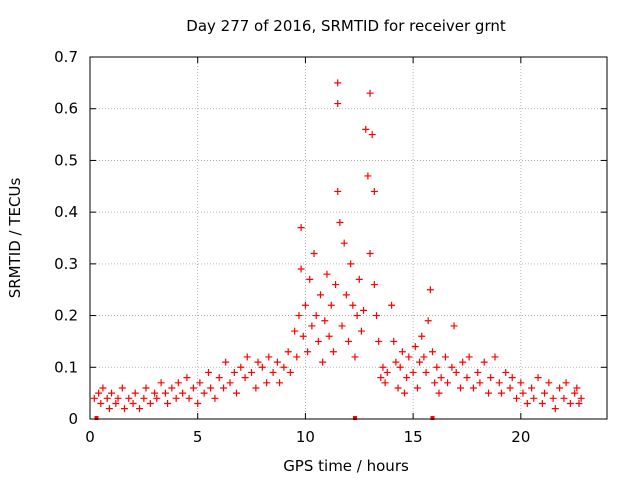  Describe the element at coordinates (198, 437) in the screenshot. I see `x-tick-label: 5` at that location.